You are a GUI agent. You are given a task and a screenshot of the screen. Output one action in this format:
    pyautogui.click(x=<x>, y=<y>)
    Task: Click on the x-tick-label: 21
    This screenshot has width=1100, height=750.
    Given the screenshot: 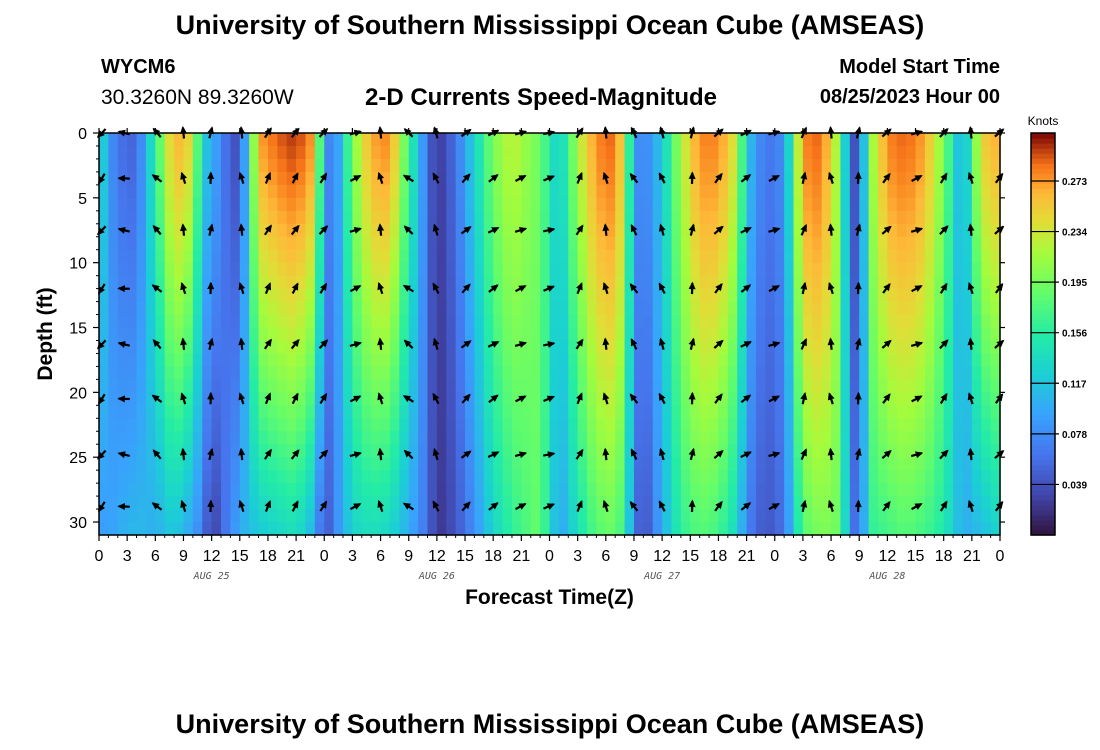 What is the action you would take?
    pyautogui.click(x=747, y=556)
    